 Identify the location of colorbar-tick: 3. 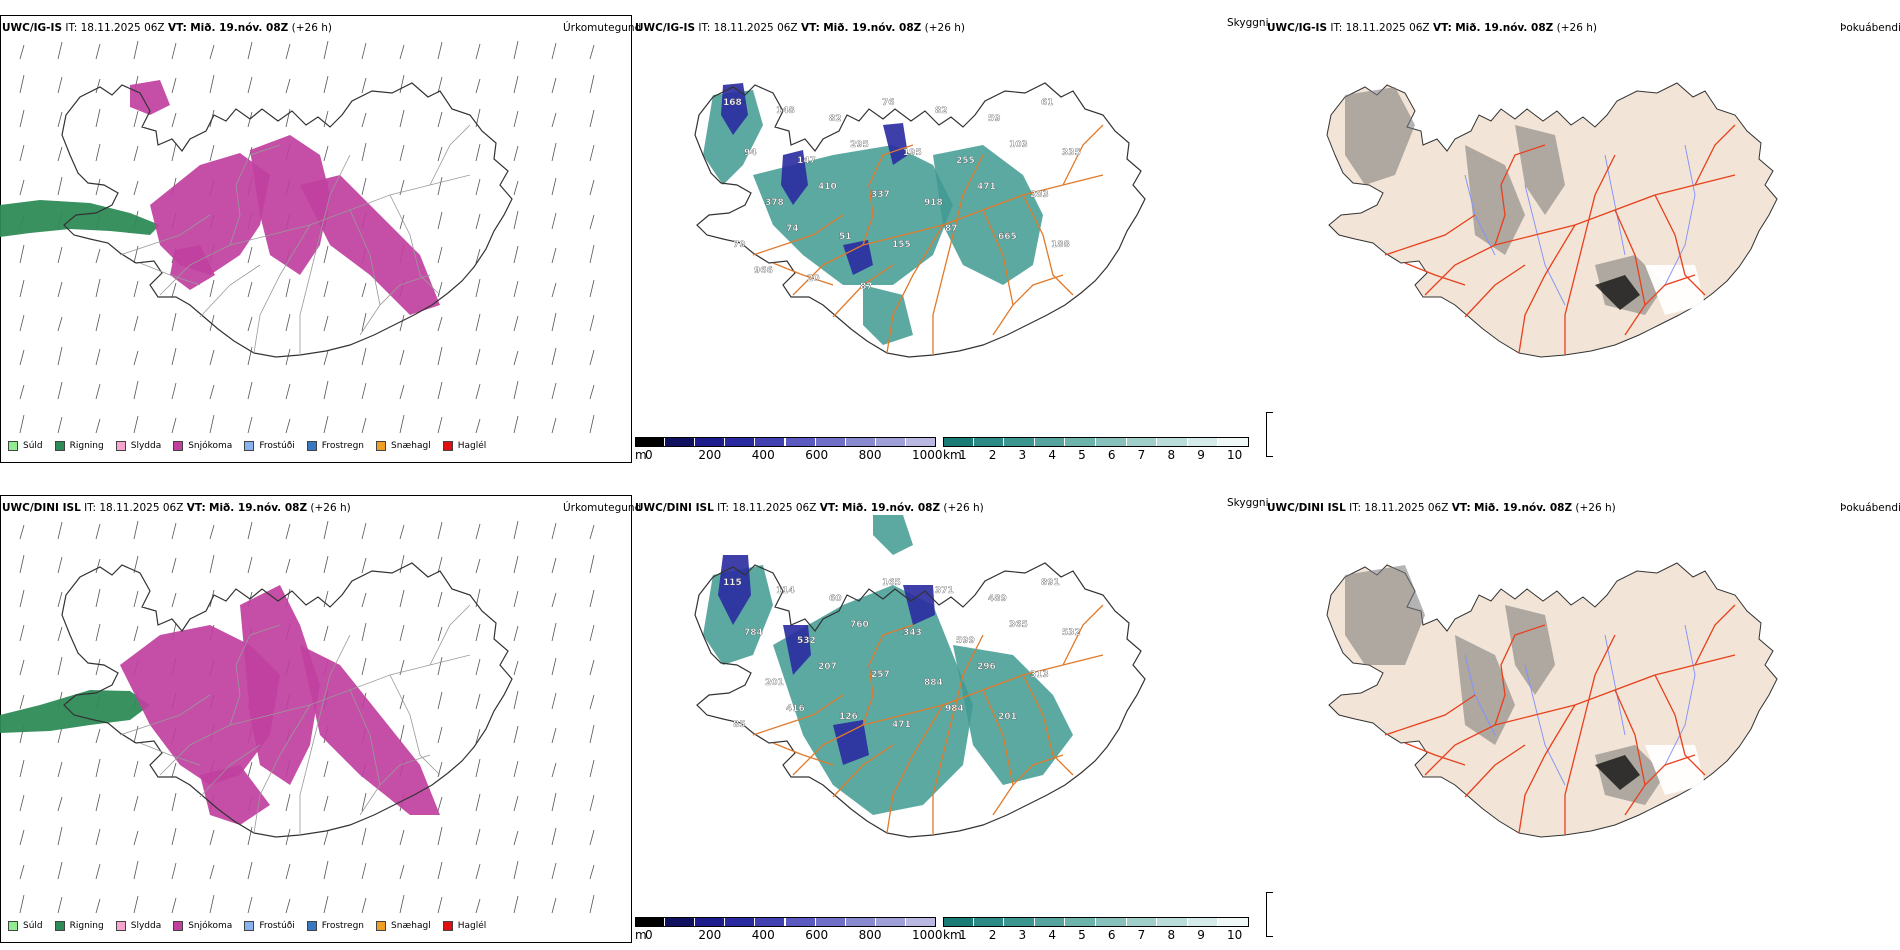
(1022, 455).